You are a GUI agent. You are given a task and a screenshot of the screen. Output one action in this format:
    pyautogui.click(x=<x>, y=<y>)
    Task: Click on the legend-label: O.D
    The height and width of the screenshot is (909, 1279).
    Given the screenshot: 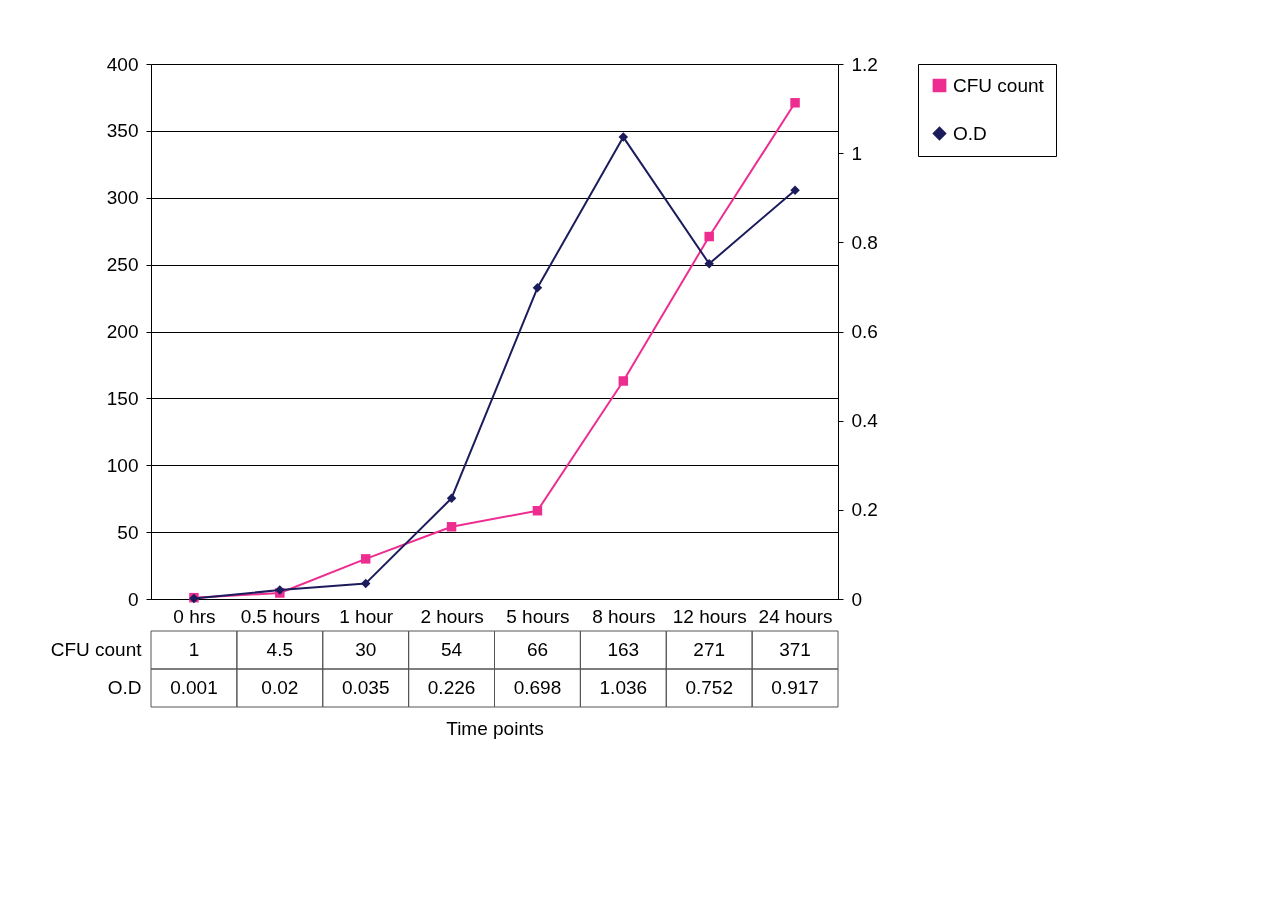 What is the action you would take?
    pyautogui.click(x=970, y=133)
    